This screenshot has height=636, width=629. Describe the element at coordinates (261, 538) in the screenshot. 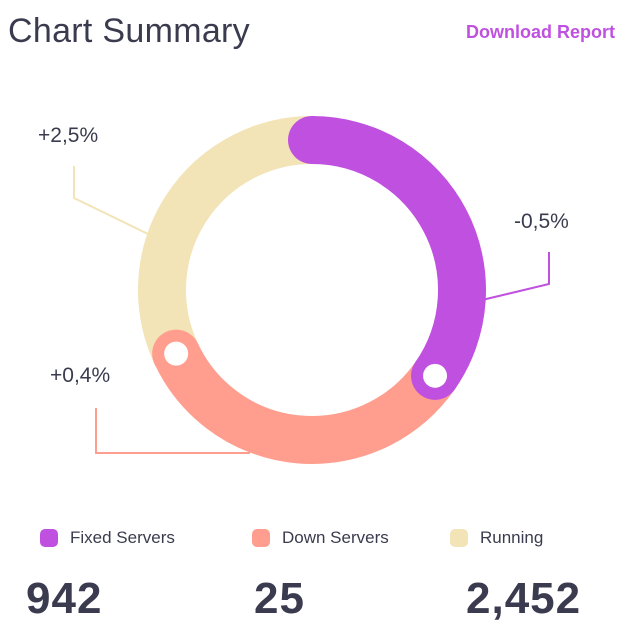

I see `legend-swatch-down-servers` at that location.